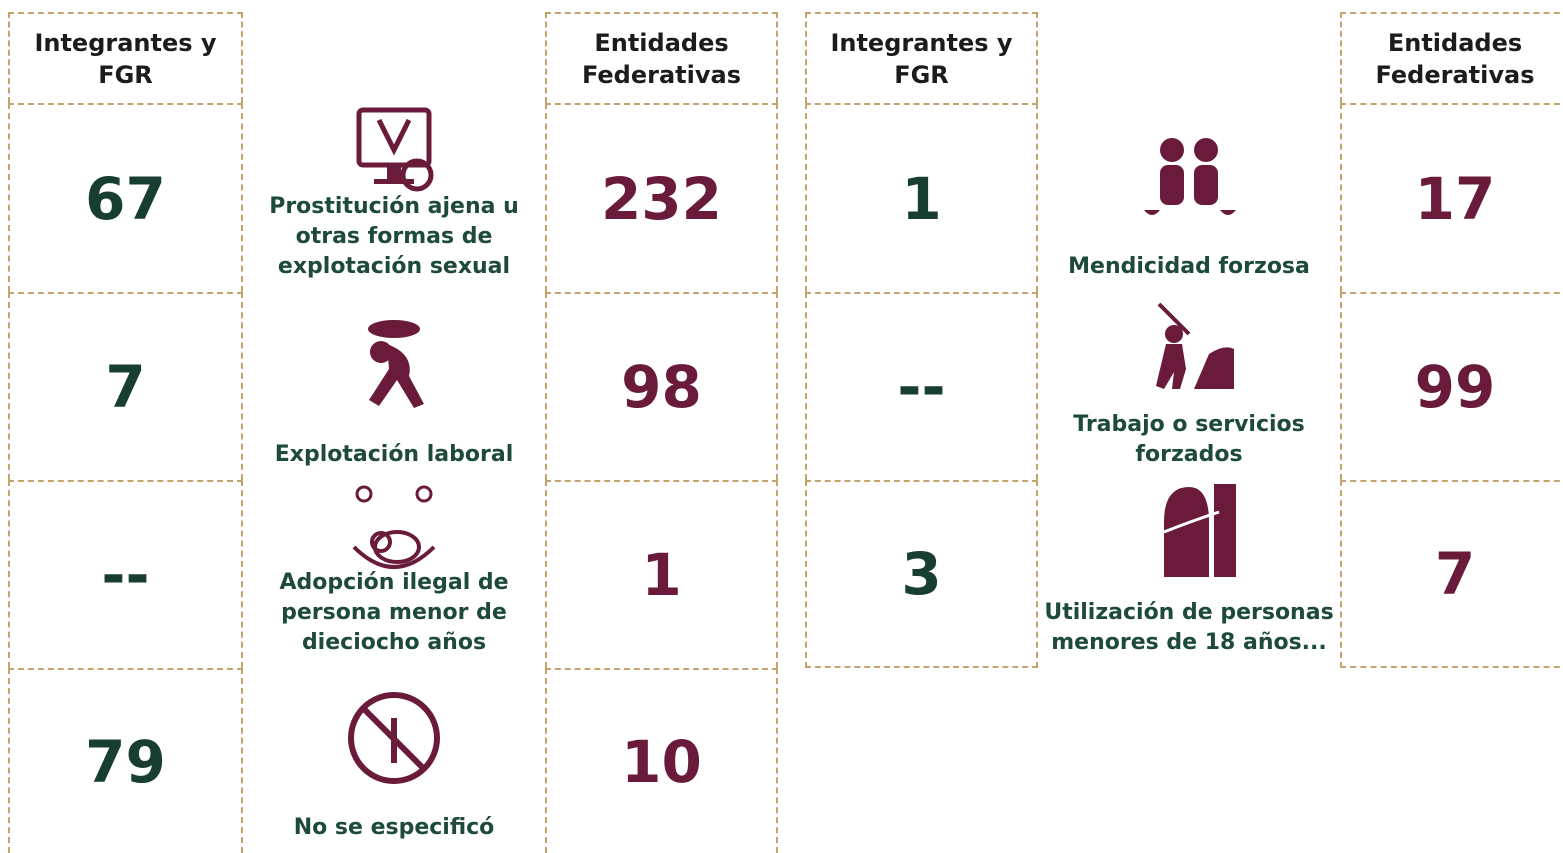 The width and height of the screenshot is (1563, 853). I want to click on category-label: Trabajo o servicios forzados, so click(1189, 439).